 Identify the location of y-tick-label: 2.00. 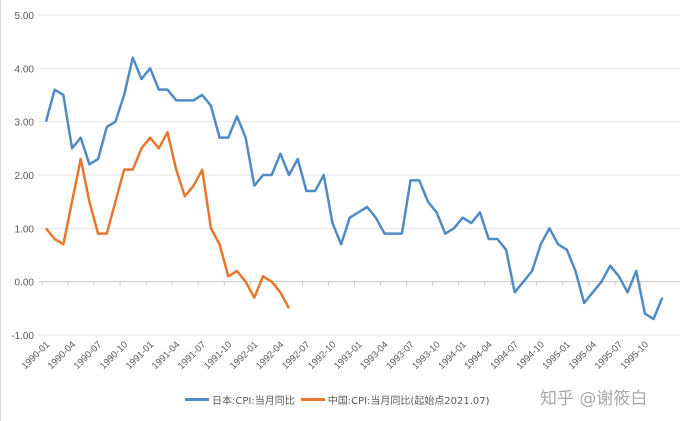
(25, 176).